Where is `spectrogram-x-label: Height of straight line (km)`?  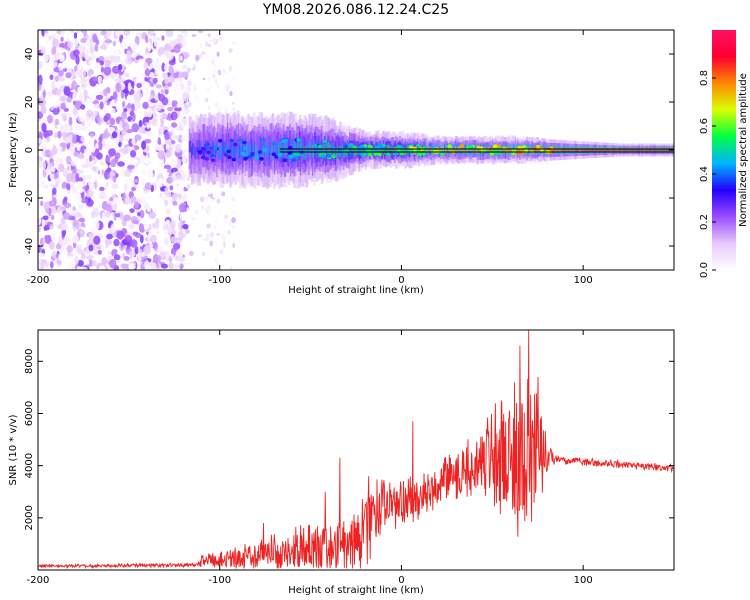 spectrogram-x-label: Height of straight line (km) is located at coordinates (356, 290).